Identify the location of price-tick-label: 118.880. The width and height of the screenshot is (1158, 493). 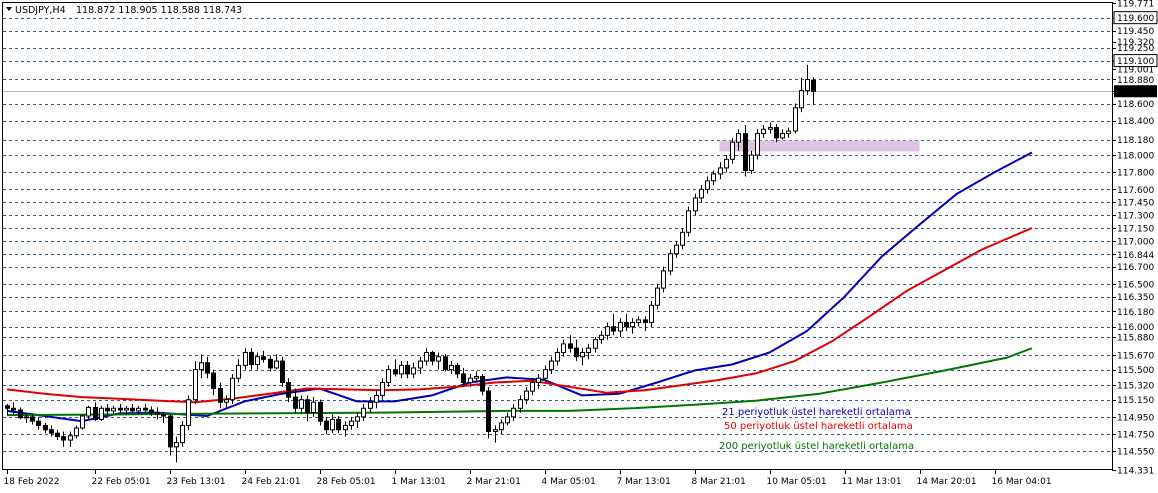
(1135, 81).